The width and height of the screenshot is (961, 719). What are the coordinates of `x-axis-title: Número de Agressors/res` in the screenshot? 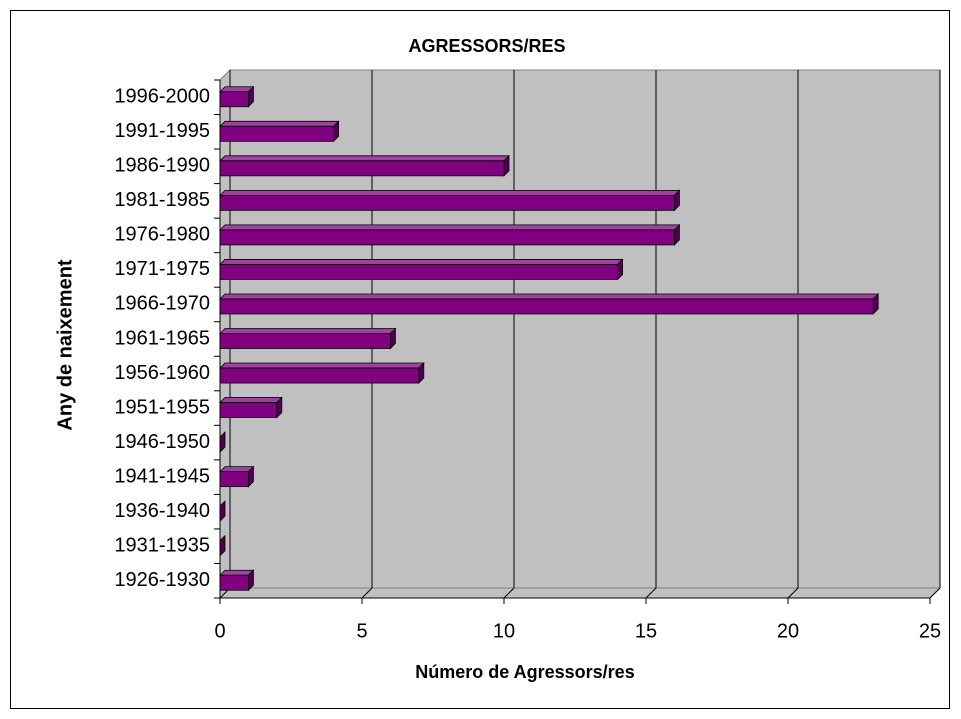 It's located at (524, 672).